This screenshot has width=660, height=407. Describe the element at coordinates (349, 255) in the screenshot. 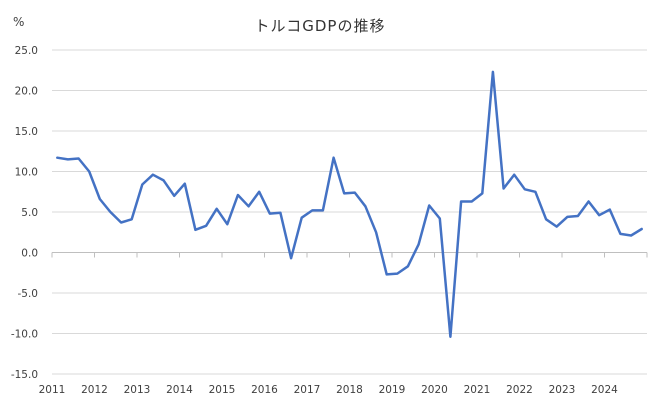

I see `axes` at that location.